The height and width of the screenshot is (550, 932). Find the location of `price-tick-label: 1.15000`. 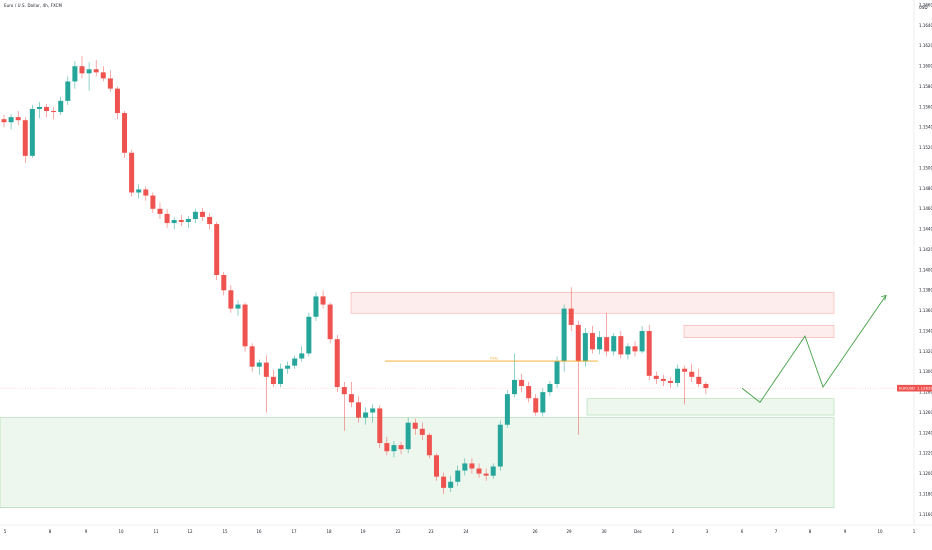

price-tick-label: 1.15000 is located at coordinates (925, 167).